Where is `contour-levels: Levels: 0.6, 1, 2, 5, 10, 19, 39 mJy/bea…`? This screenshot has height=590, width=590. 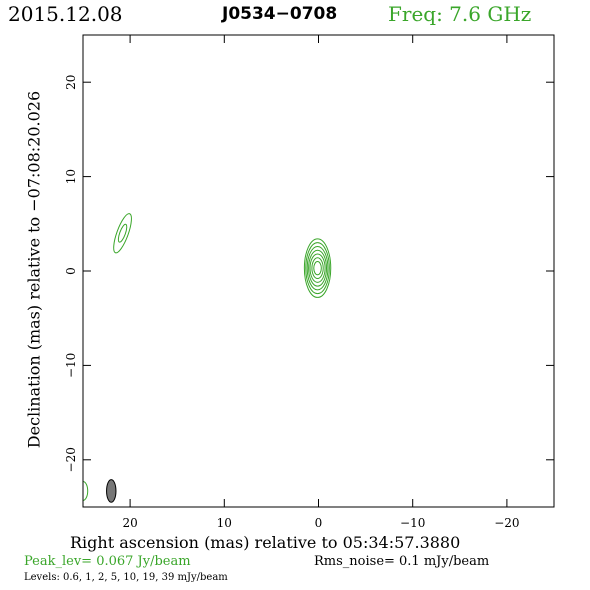
contour-levels: Levels: 0.6, 1, 2, 5, 10, 19, 39 mJy/bea… is located at coordinates (126, 577).